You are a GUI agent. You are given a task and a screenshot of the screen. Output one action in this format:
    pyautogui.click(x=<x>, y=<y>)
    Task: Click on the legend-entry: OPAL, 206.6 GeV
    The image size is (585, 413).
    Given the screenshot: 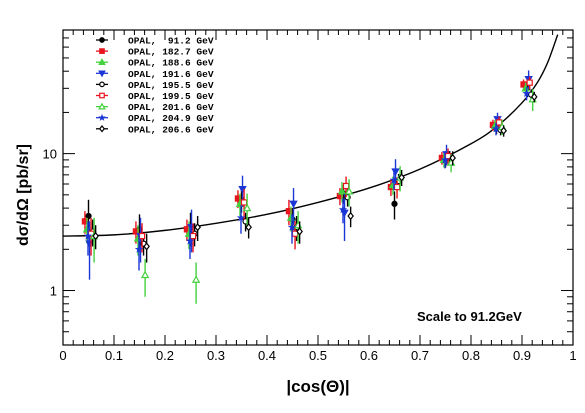 What is the action you would take?
    pyautogui.click(x=155, y=129)
    